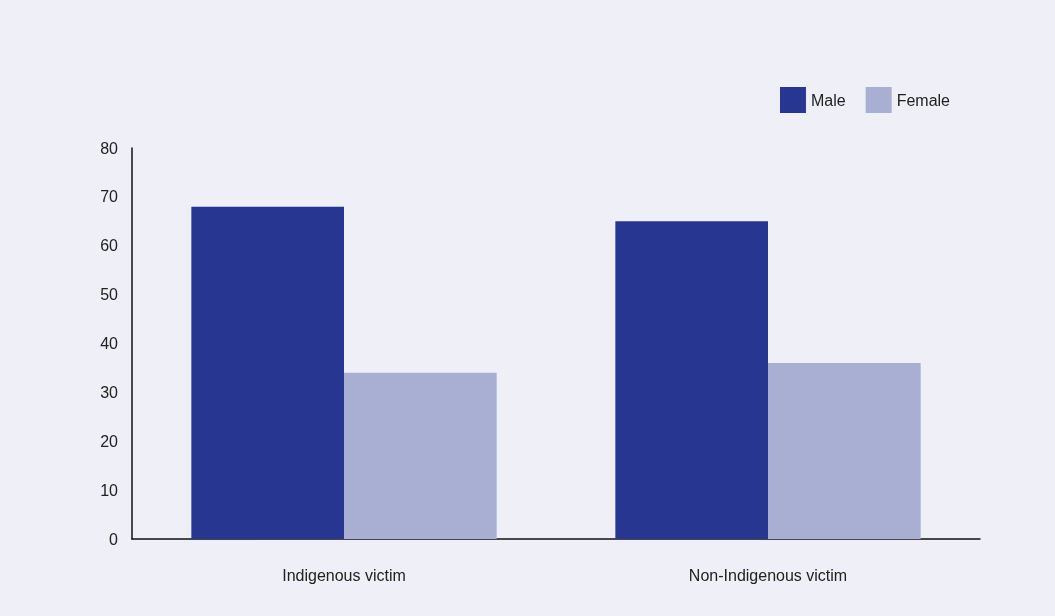 This screenshot has width=1055, height=616. Describe the element at coordinates (109, 392) in the screenshot. I see `y-tick-label: 30` at that location.